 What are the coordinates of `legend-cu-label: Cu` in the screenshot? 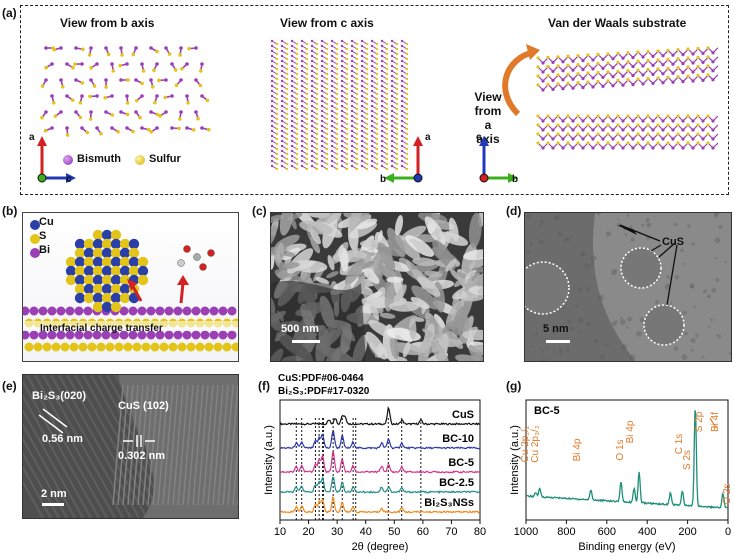 It's located at (46, 222).